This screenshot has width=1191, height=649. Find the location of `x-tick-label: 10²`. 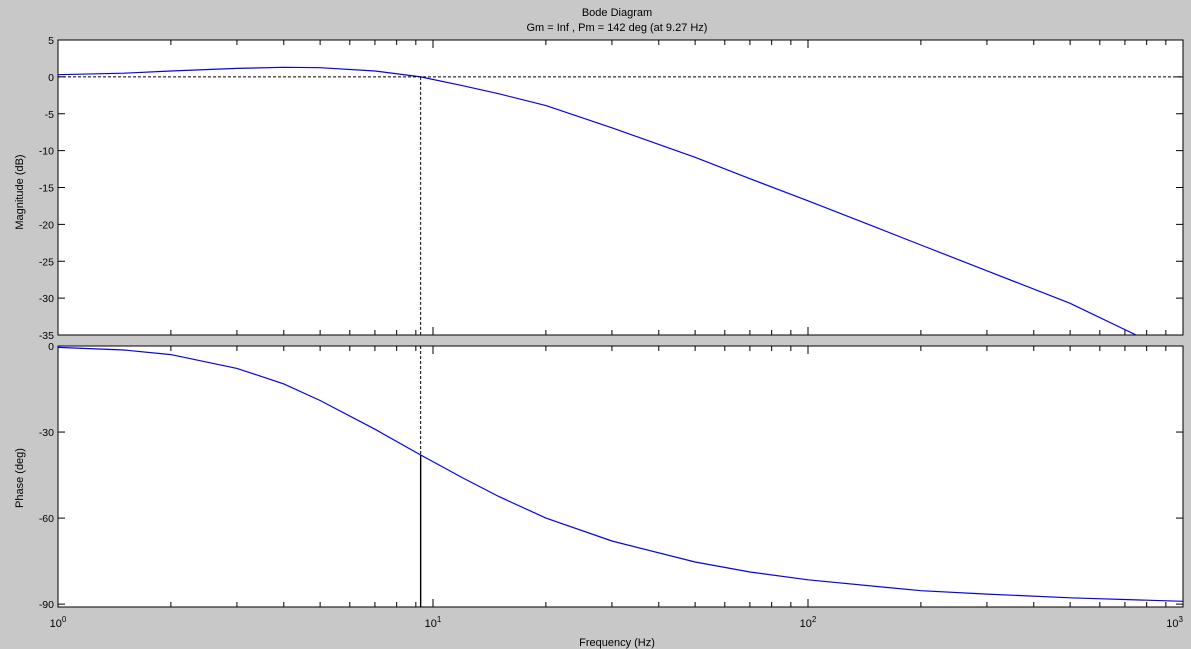

x-tick-label: 10² is located at coordinates (808, 622).